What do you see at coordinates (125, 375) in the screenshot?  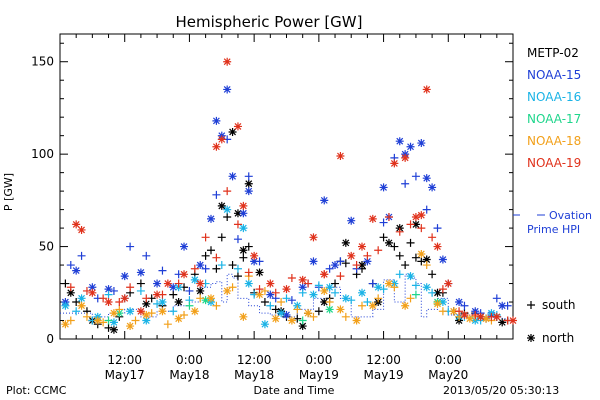 I see `x-tick-date: May17` at bounding box center [125, 375].